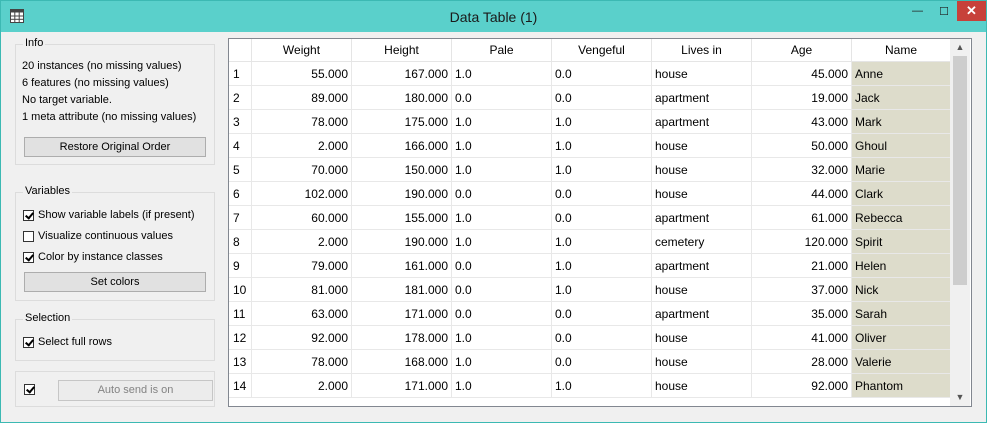 The image size is (987, 423). What do you see at coordinates (901, 98) in the screenshot?
I see `name-cell: Jack` at bounding box center [901, 98].